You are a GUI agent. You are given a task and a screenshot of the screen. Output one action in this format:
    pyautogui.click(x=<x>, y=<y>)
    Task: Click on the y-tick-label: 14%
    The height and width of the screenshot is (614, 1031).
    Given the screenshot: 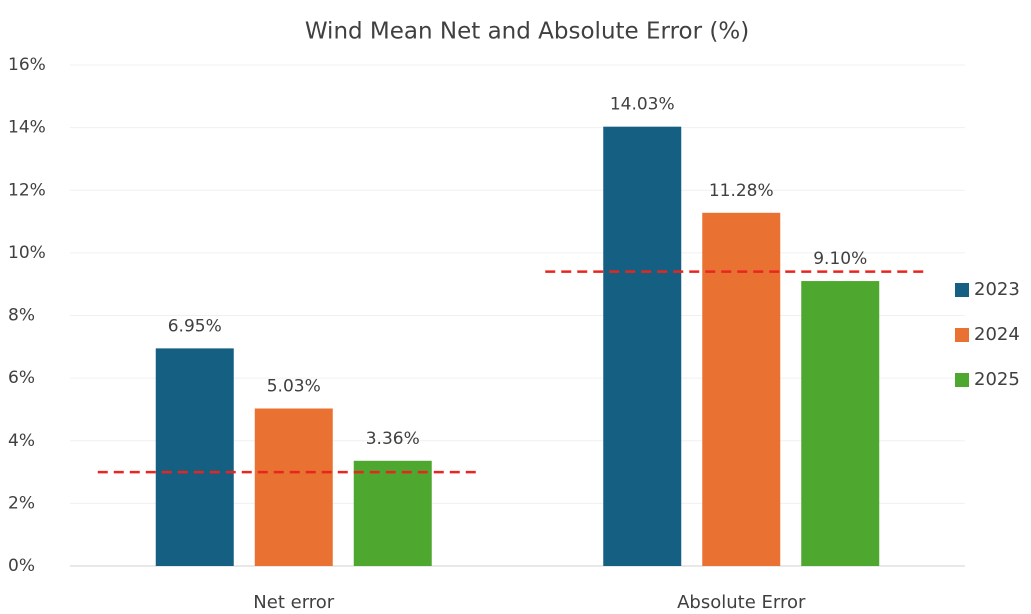 What is the action you would take?
    pyautogui.click(x=27, y=128)
    